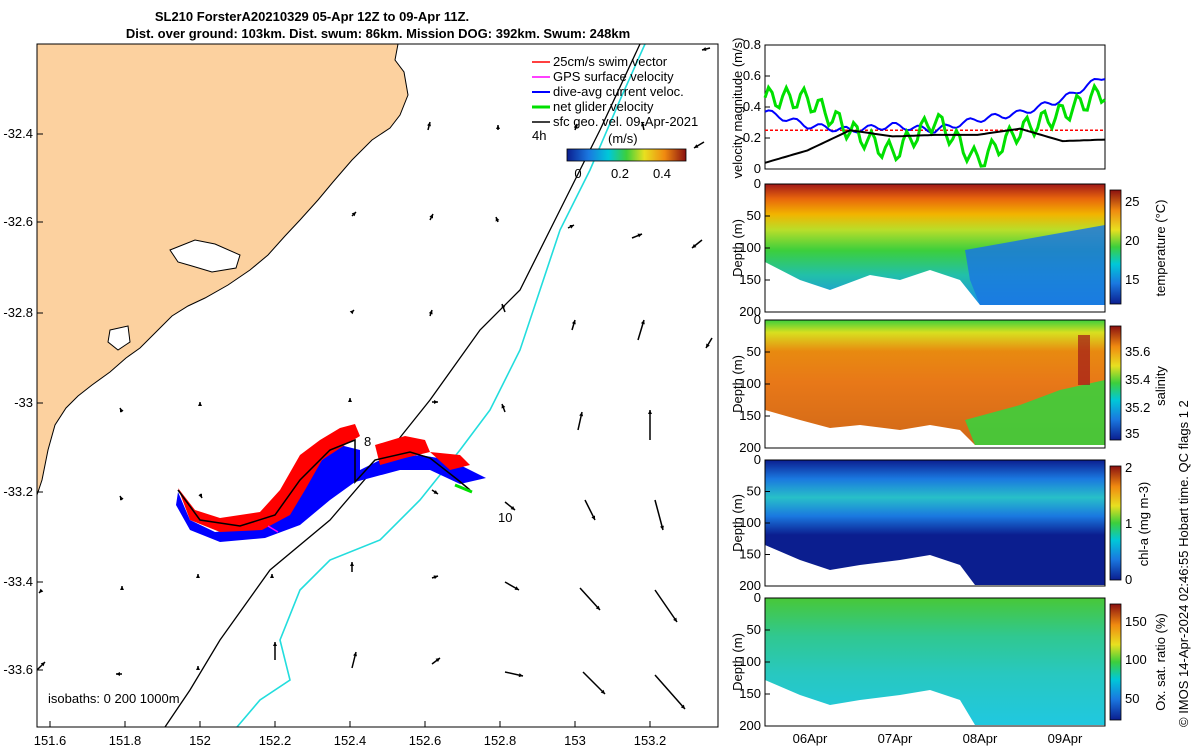 Image resolution: width=1200 pixels, height=750 pixels. What do you see at coordinates (1137, 407) in the screenshot?
I see `salinity-cb-352: 35.2` at bounding box center [1137, 407].